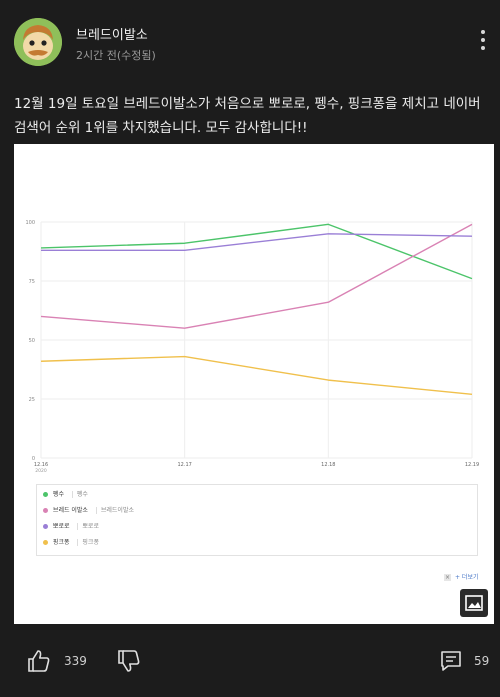  Describe the element at coordinates (71, 527) in the screenshot. I see `legend-row-2: 뽀로로 뽀로로` at that location.